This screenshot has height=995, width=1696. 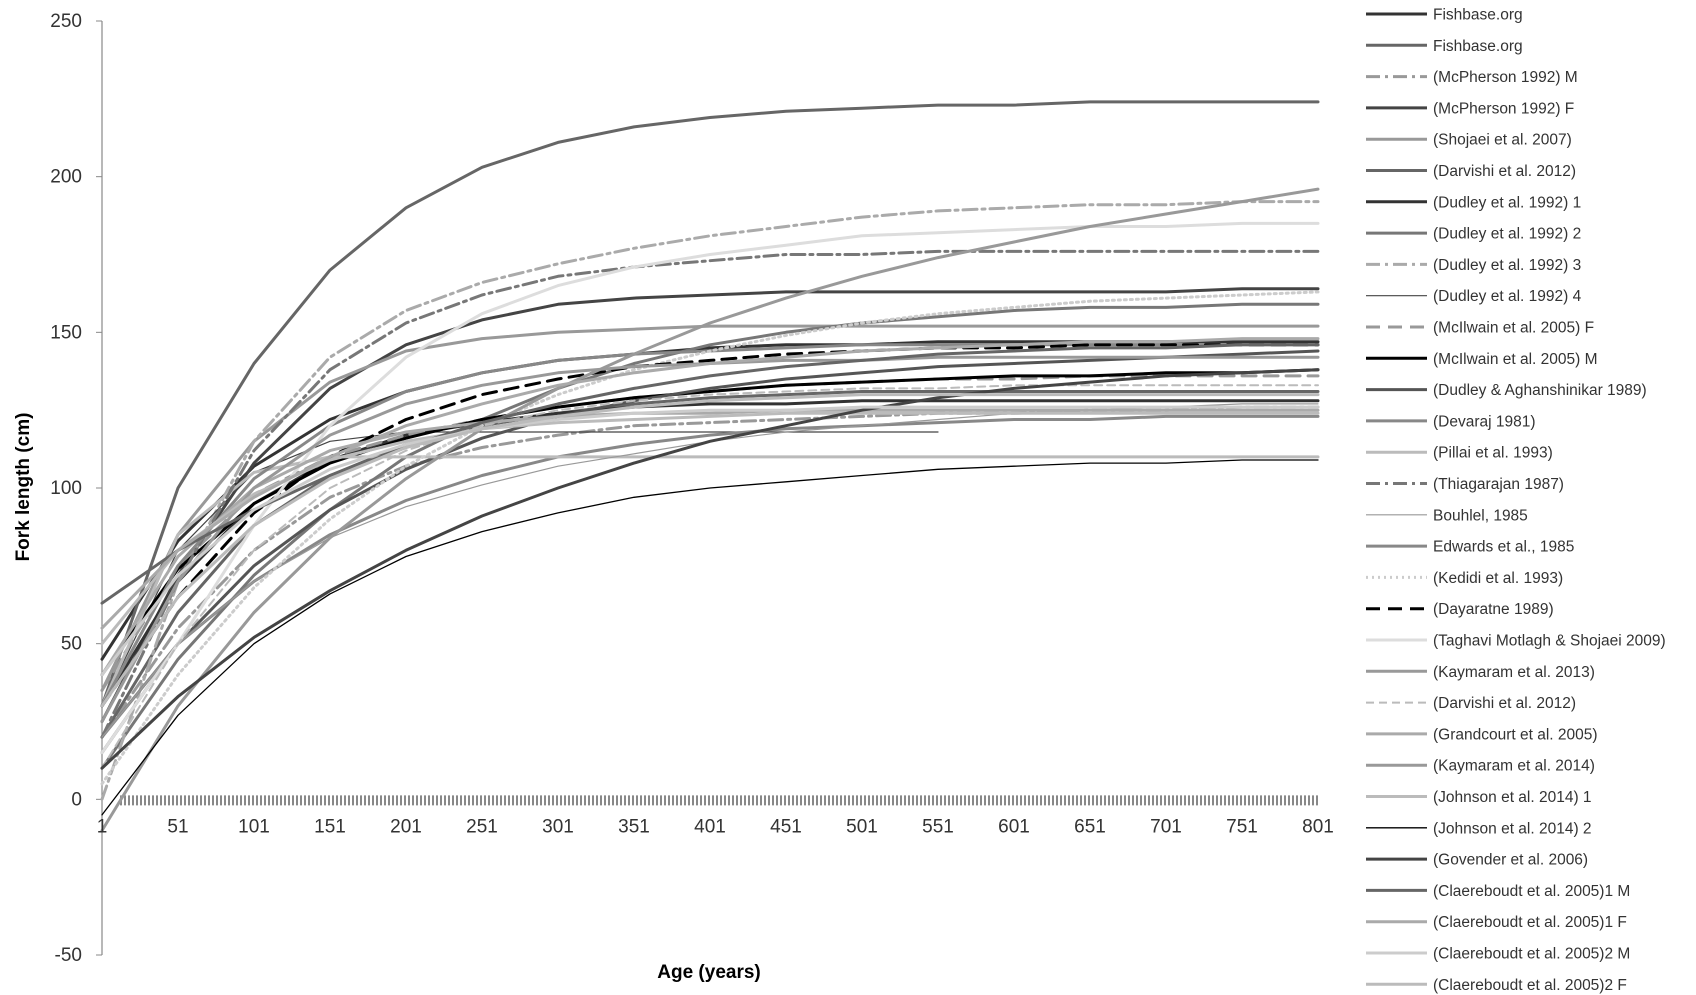 What do you see at coordinates (710, 826) in the screenshot?
I see `x-tick-label: 401` at bounding box center [710, 826].